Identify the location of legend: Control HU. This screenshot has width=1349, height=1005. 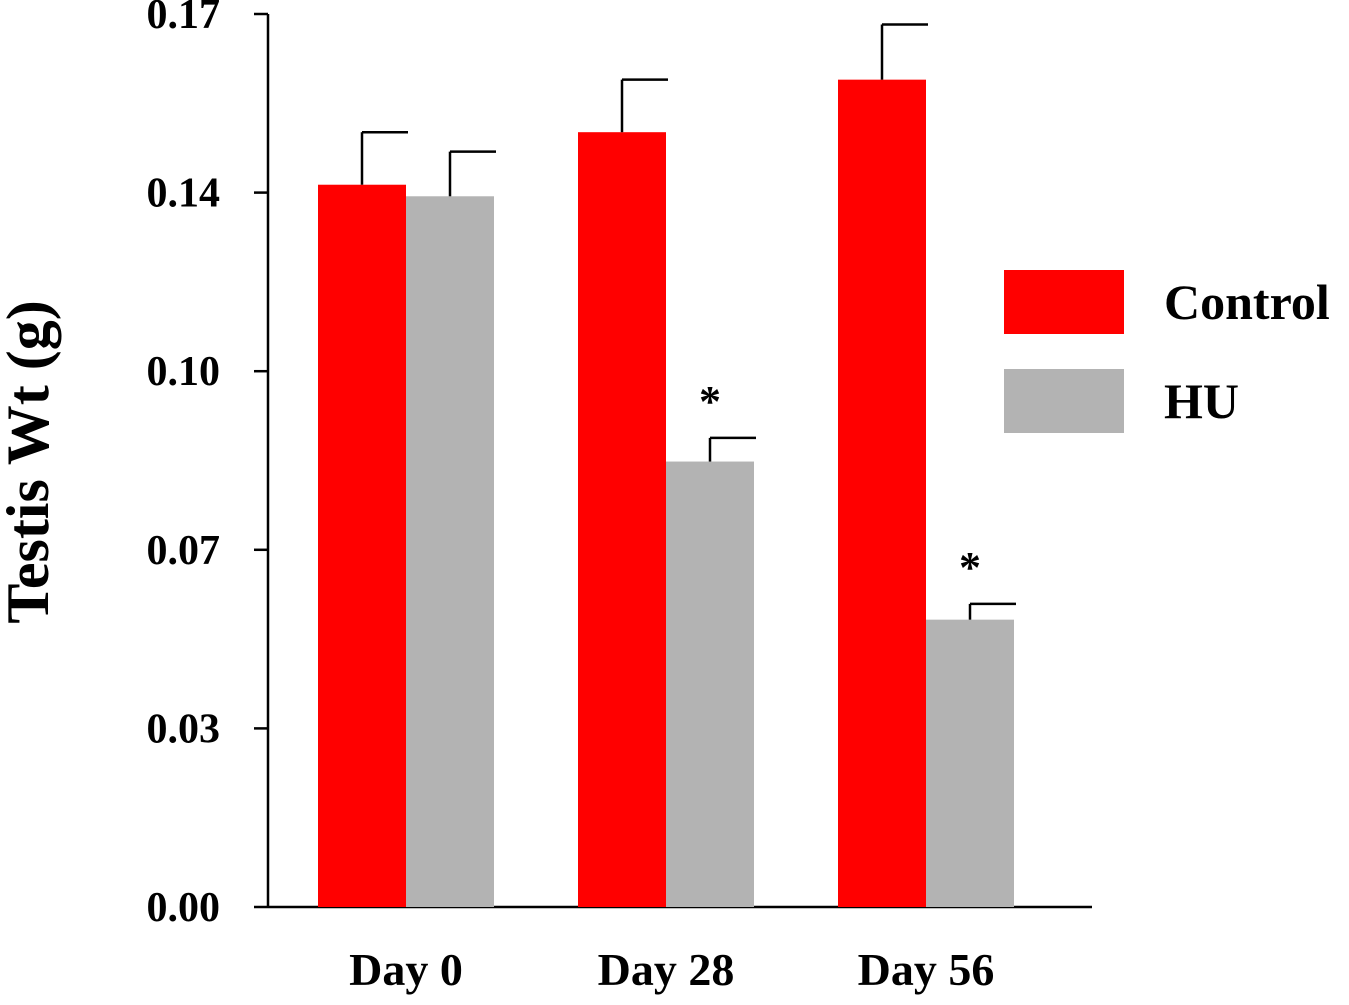
(1167, 351).